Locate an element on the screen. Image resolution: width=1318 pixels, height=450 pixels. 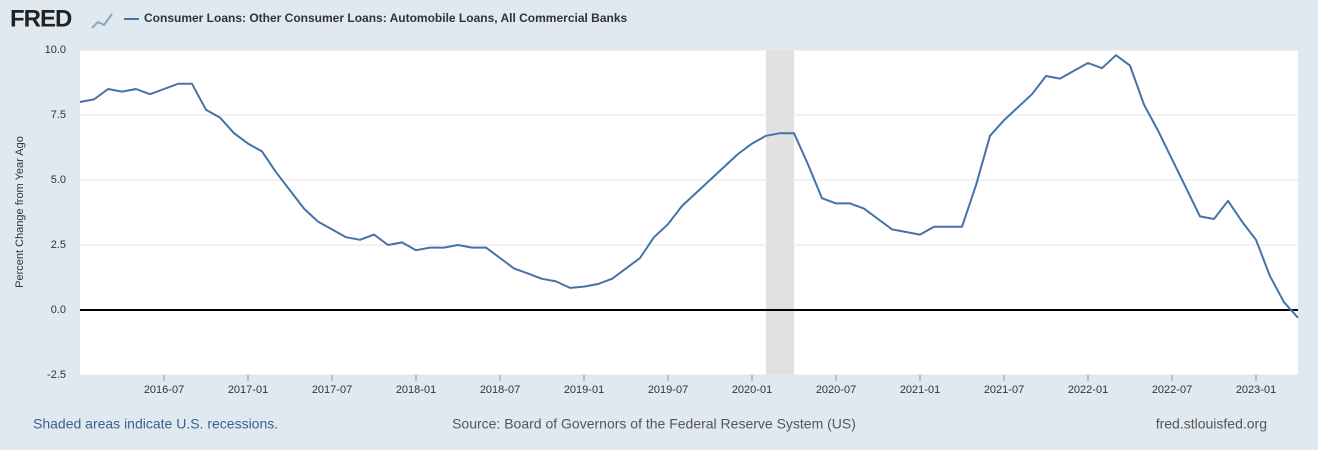
x-tick-label: 2021-01 is located at coordinates (920, 390).